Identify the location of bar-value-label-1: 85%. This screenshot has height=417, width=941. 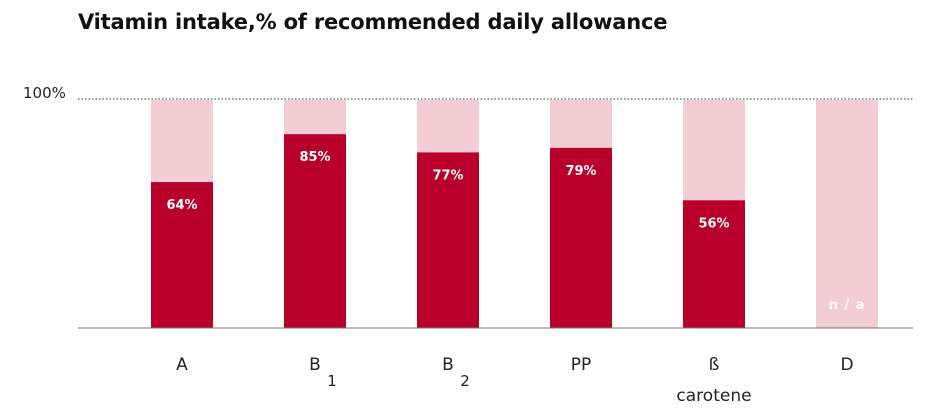
(314, 157).